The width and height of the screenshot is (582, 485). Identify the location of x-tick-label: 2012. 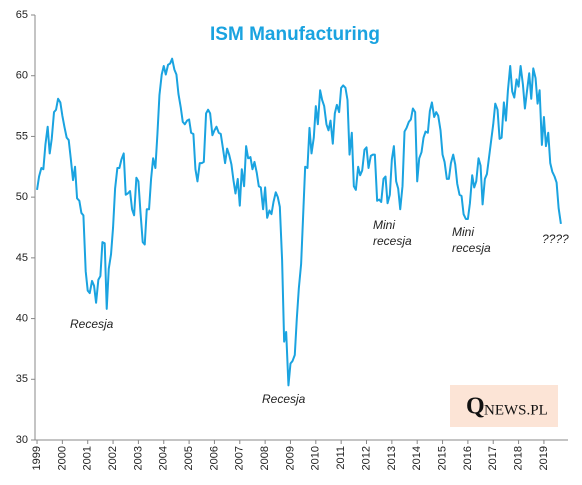
(366, 458).